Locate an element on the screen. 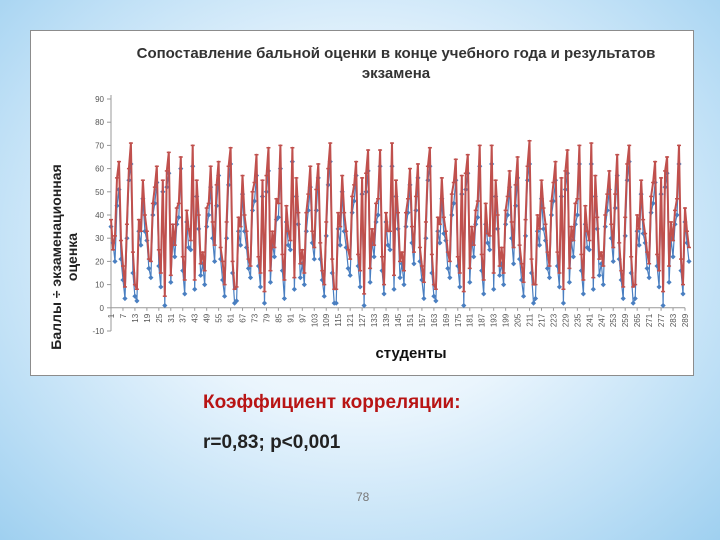 This screenshot has width=720, height=540. x-tick-label: 25 is located at coordinates (159, 317).